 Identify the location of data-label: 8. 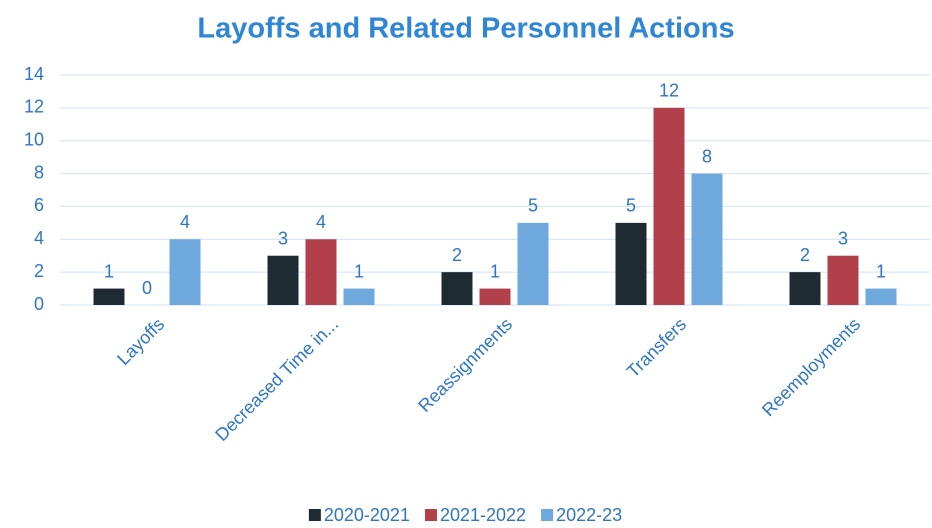
(707, 156).